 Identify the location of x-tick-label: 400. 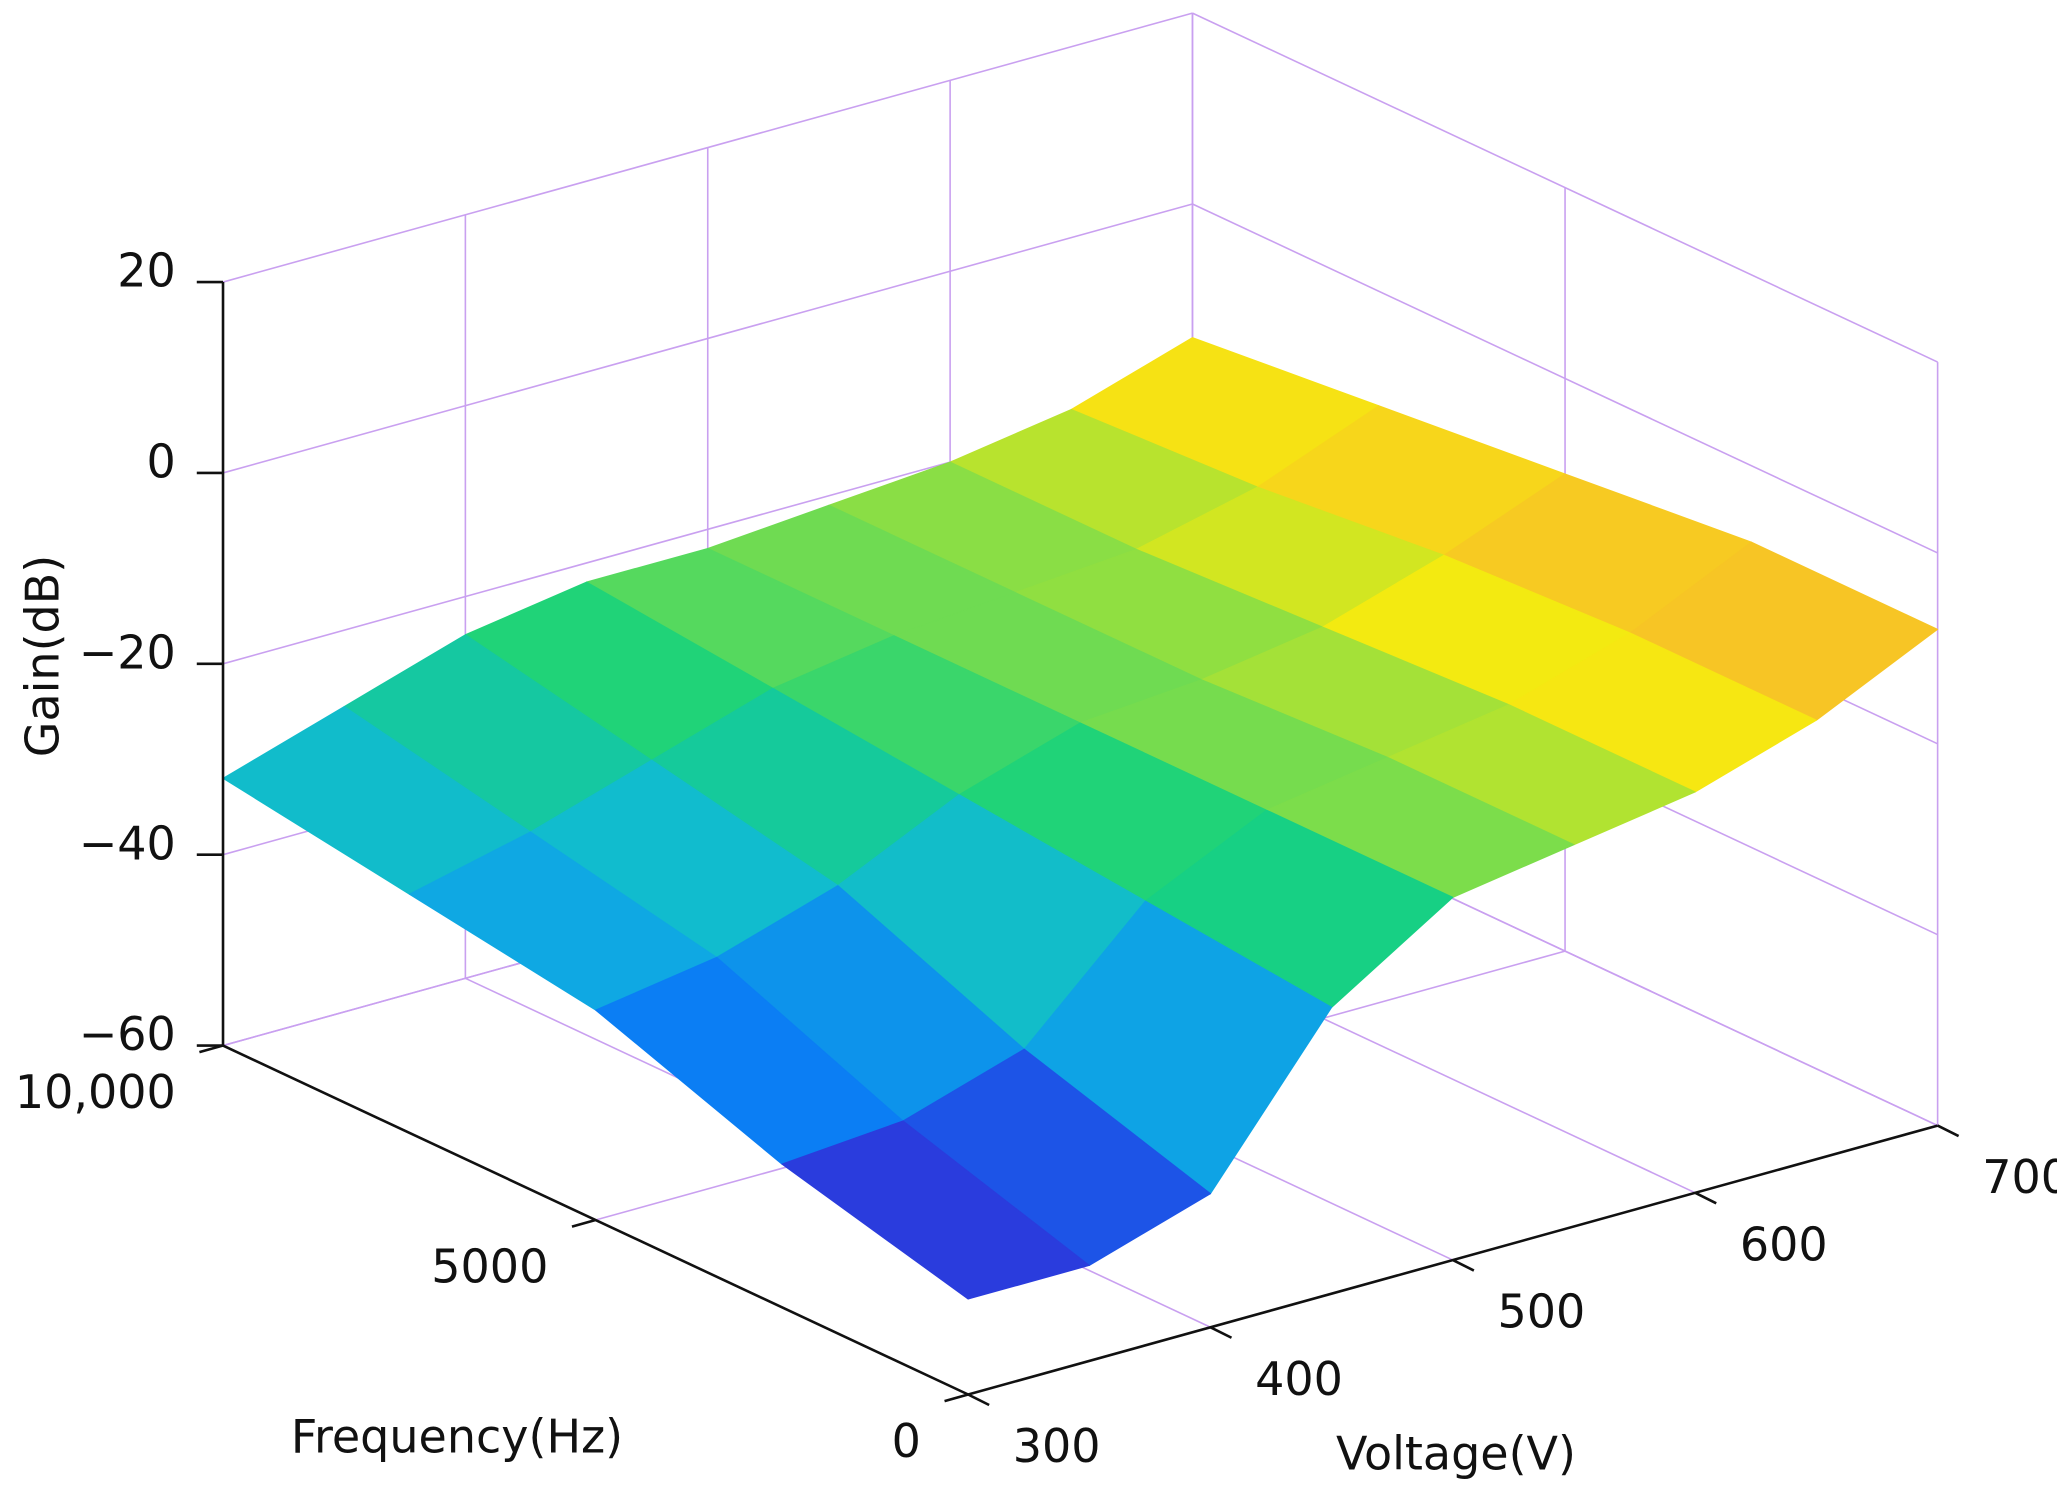
(1299, 1379).